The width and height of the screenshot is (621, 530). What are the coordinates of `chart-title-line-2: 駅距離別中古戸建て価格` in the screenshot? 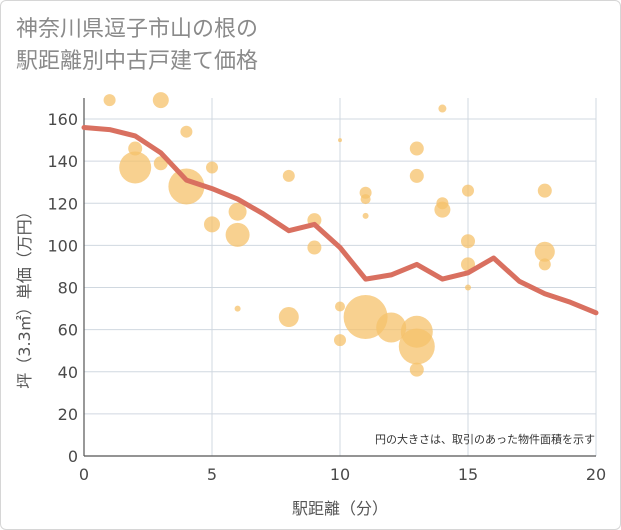 It's located at (137, 61).